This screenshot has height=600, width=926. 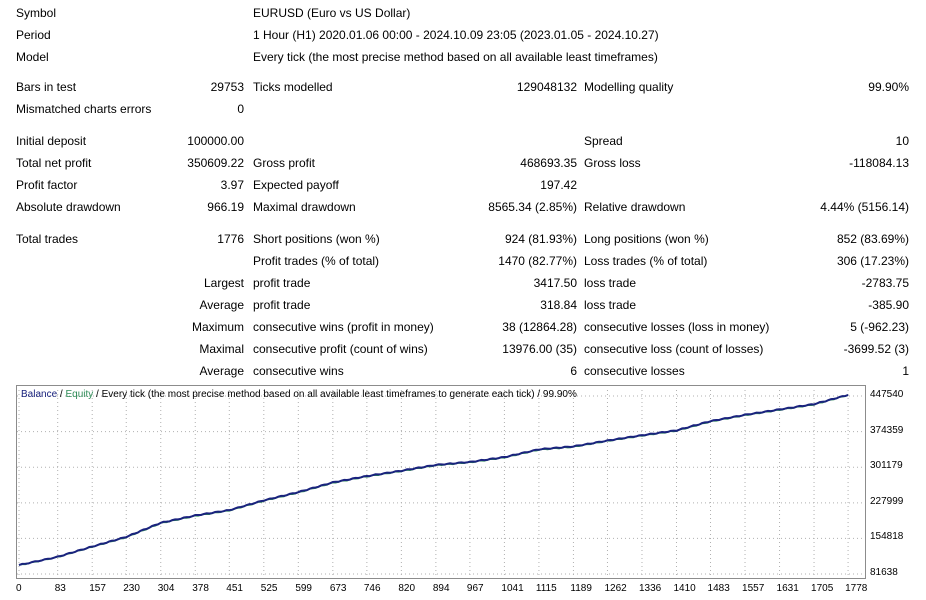 I want to click on legend-balance: Balance, so click(x=39, y=394).